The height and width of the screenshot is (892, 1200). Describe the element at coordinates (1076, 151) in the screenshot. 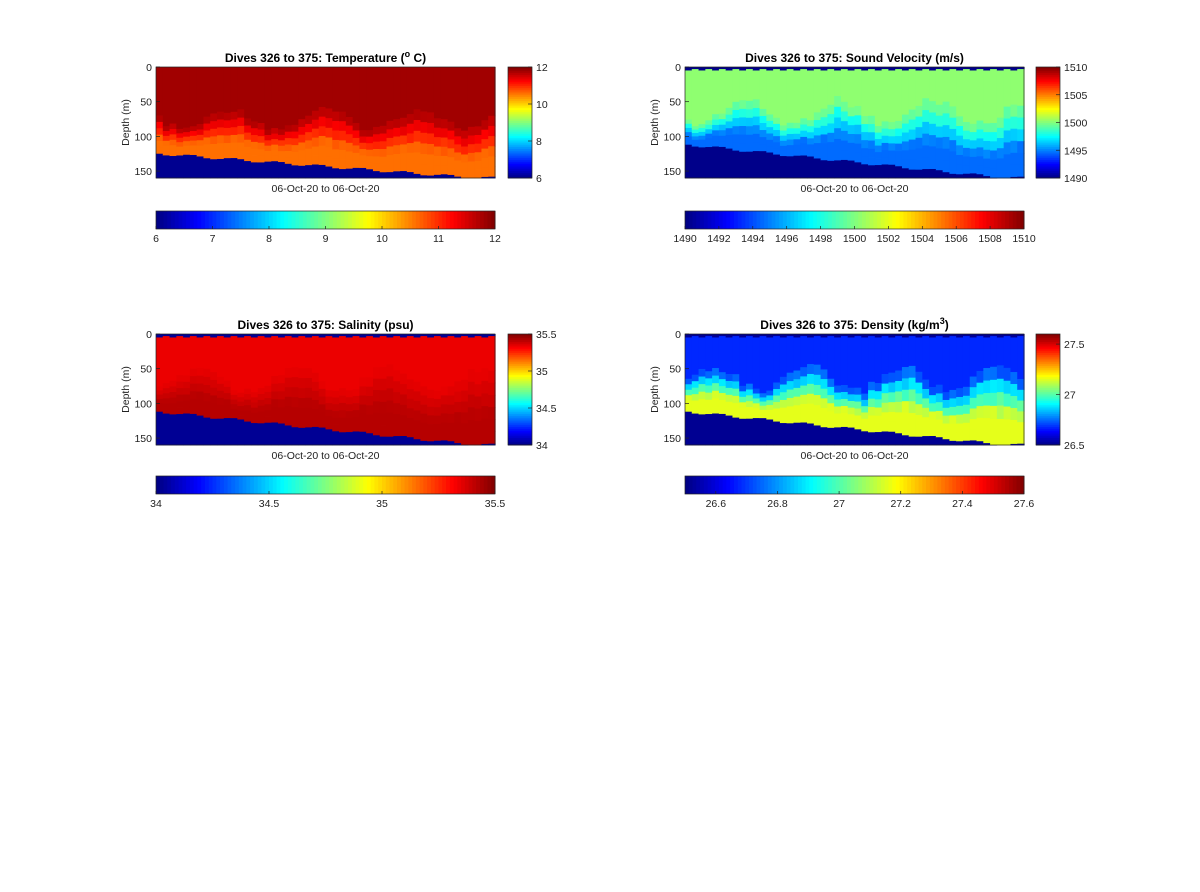

I see `colorbar-tick-label: 1495` at that location.